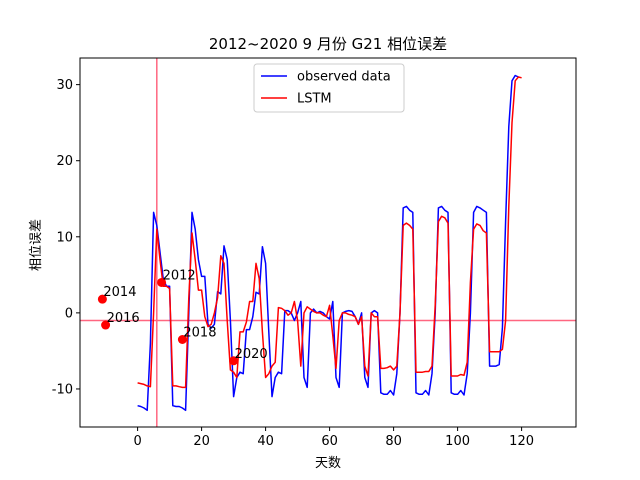 This screenshot has width=640, height=480. What do you see at coordinates (64, 161) in the screenshot?
I see `y-tick-label-20: 20` at bounding box center [64, 161].